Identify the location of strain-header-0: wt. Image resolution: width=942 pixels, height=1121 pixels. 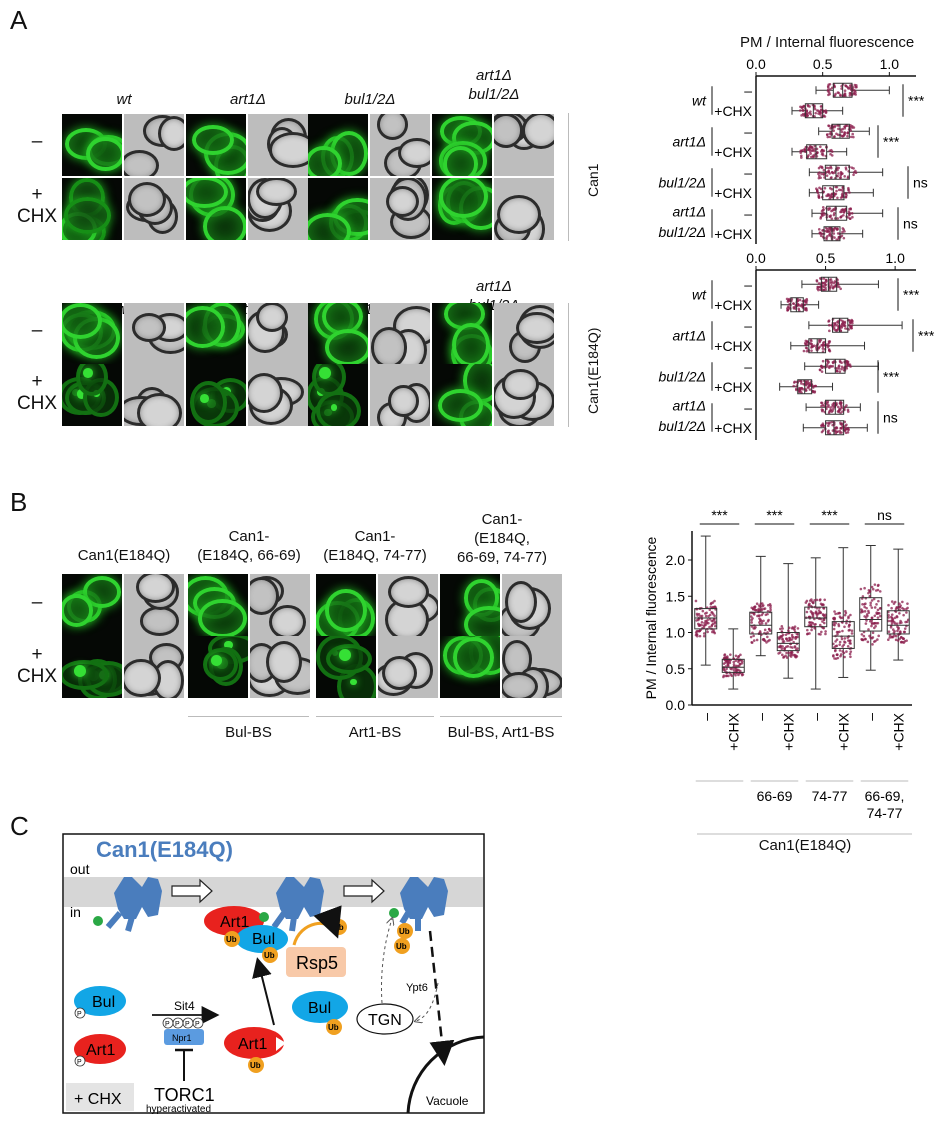
(124, 99).